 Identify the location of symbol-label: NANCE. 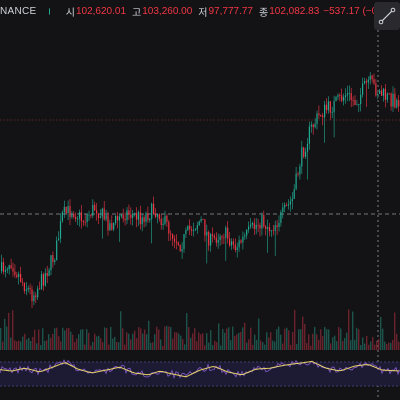
(18, 11).